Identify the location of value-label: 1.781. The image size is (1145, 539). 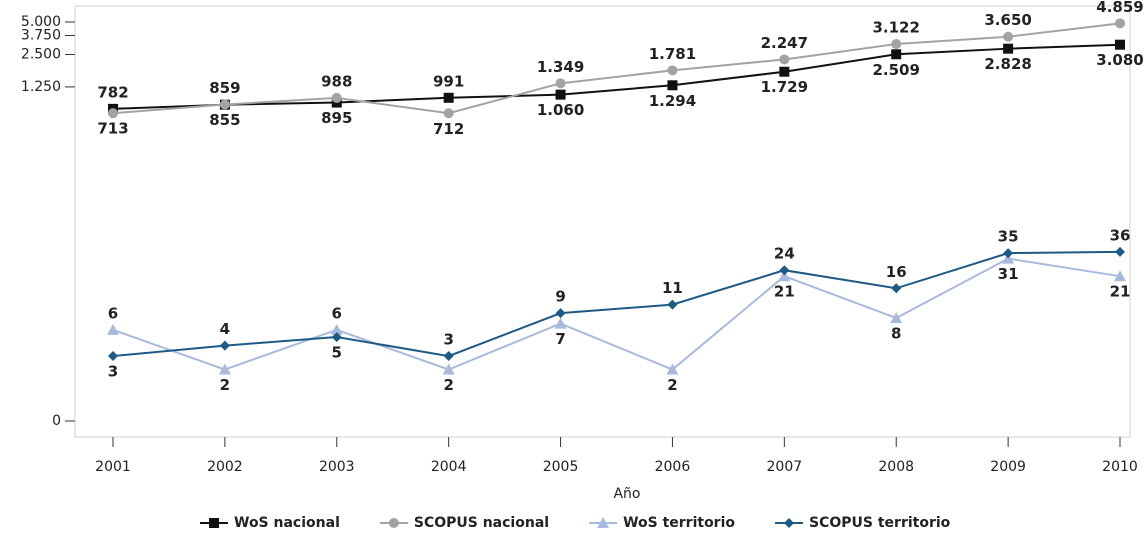
(672, 54).